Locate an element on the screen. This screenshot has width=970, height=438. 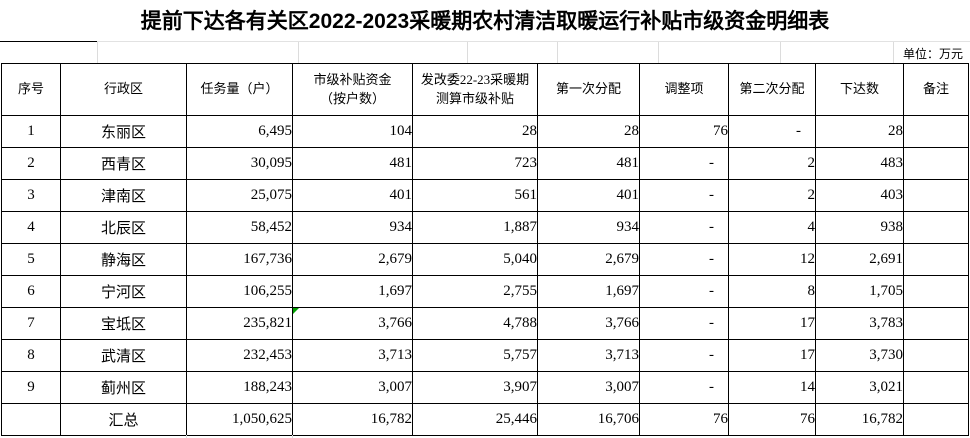
cell: 1 is located at coordinates (31, 131).